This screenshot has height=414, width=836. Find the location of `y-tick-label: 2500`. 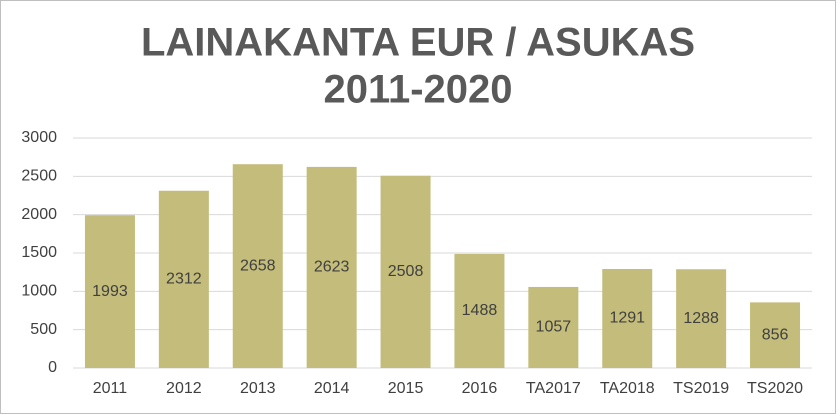

y-tick-label: 2500 is located at coordinates (39, 176).